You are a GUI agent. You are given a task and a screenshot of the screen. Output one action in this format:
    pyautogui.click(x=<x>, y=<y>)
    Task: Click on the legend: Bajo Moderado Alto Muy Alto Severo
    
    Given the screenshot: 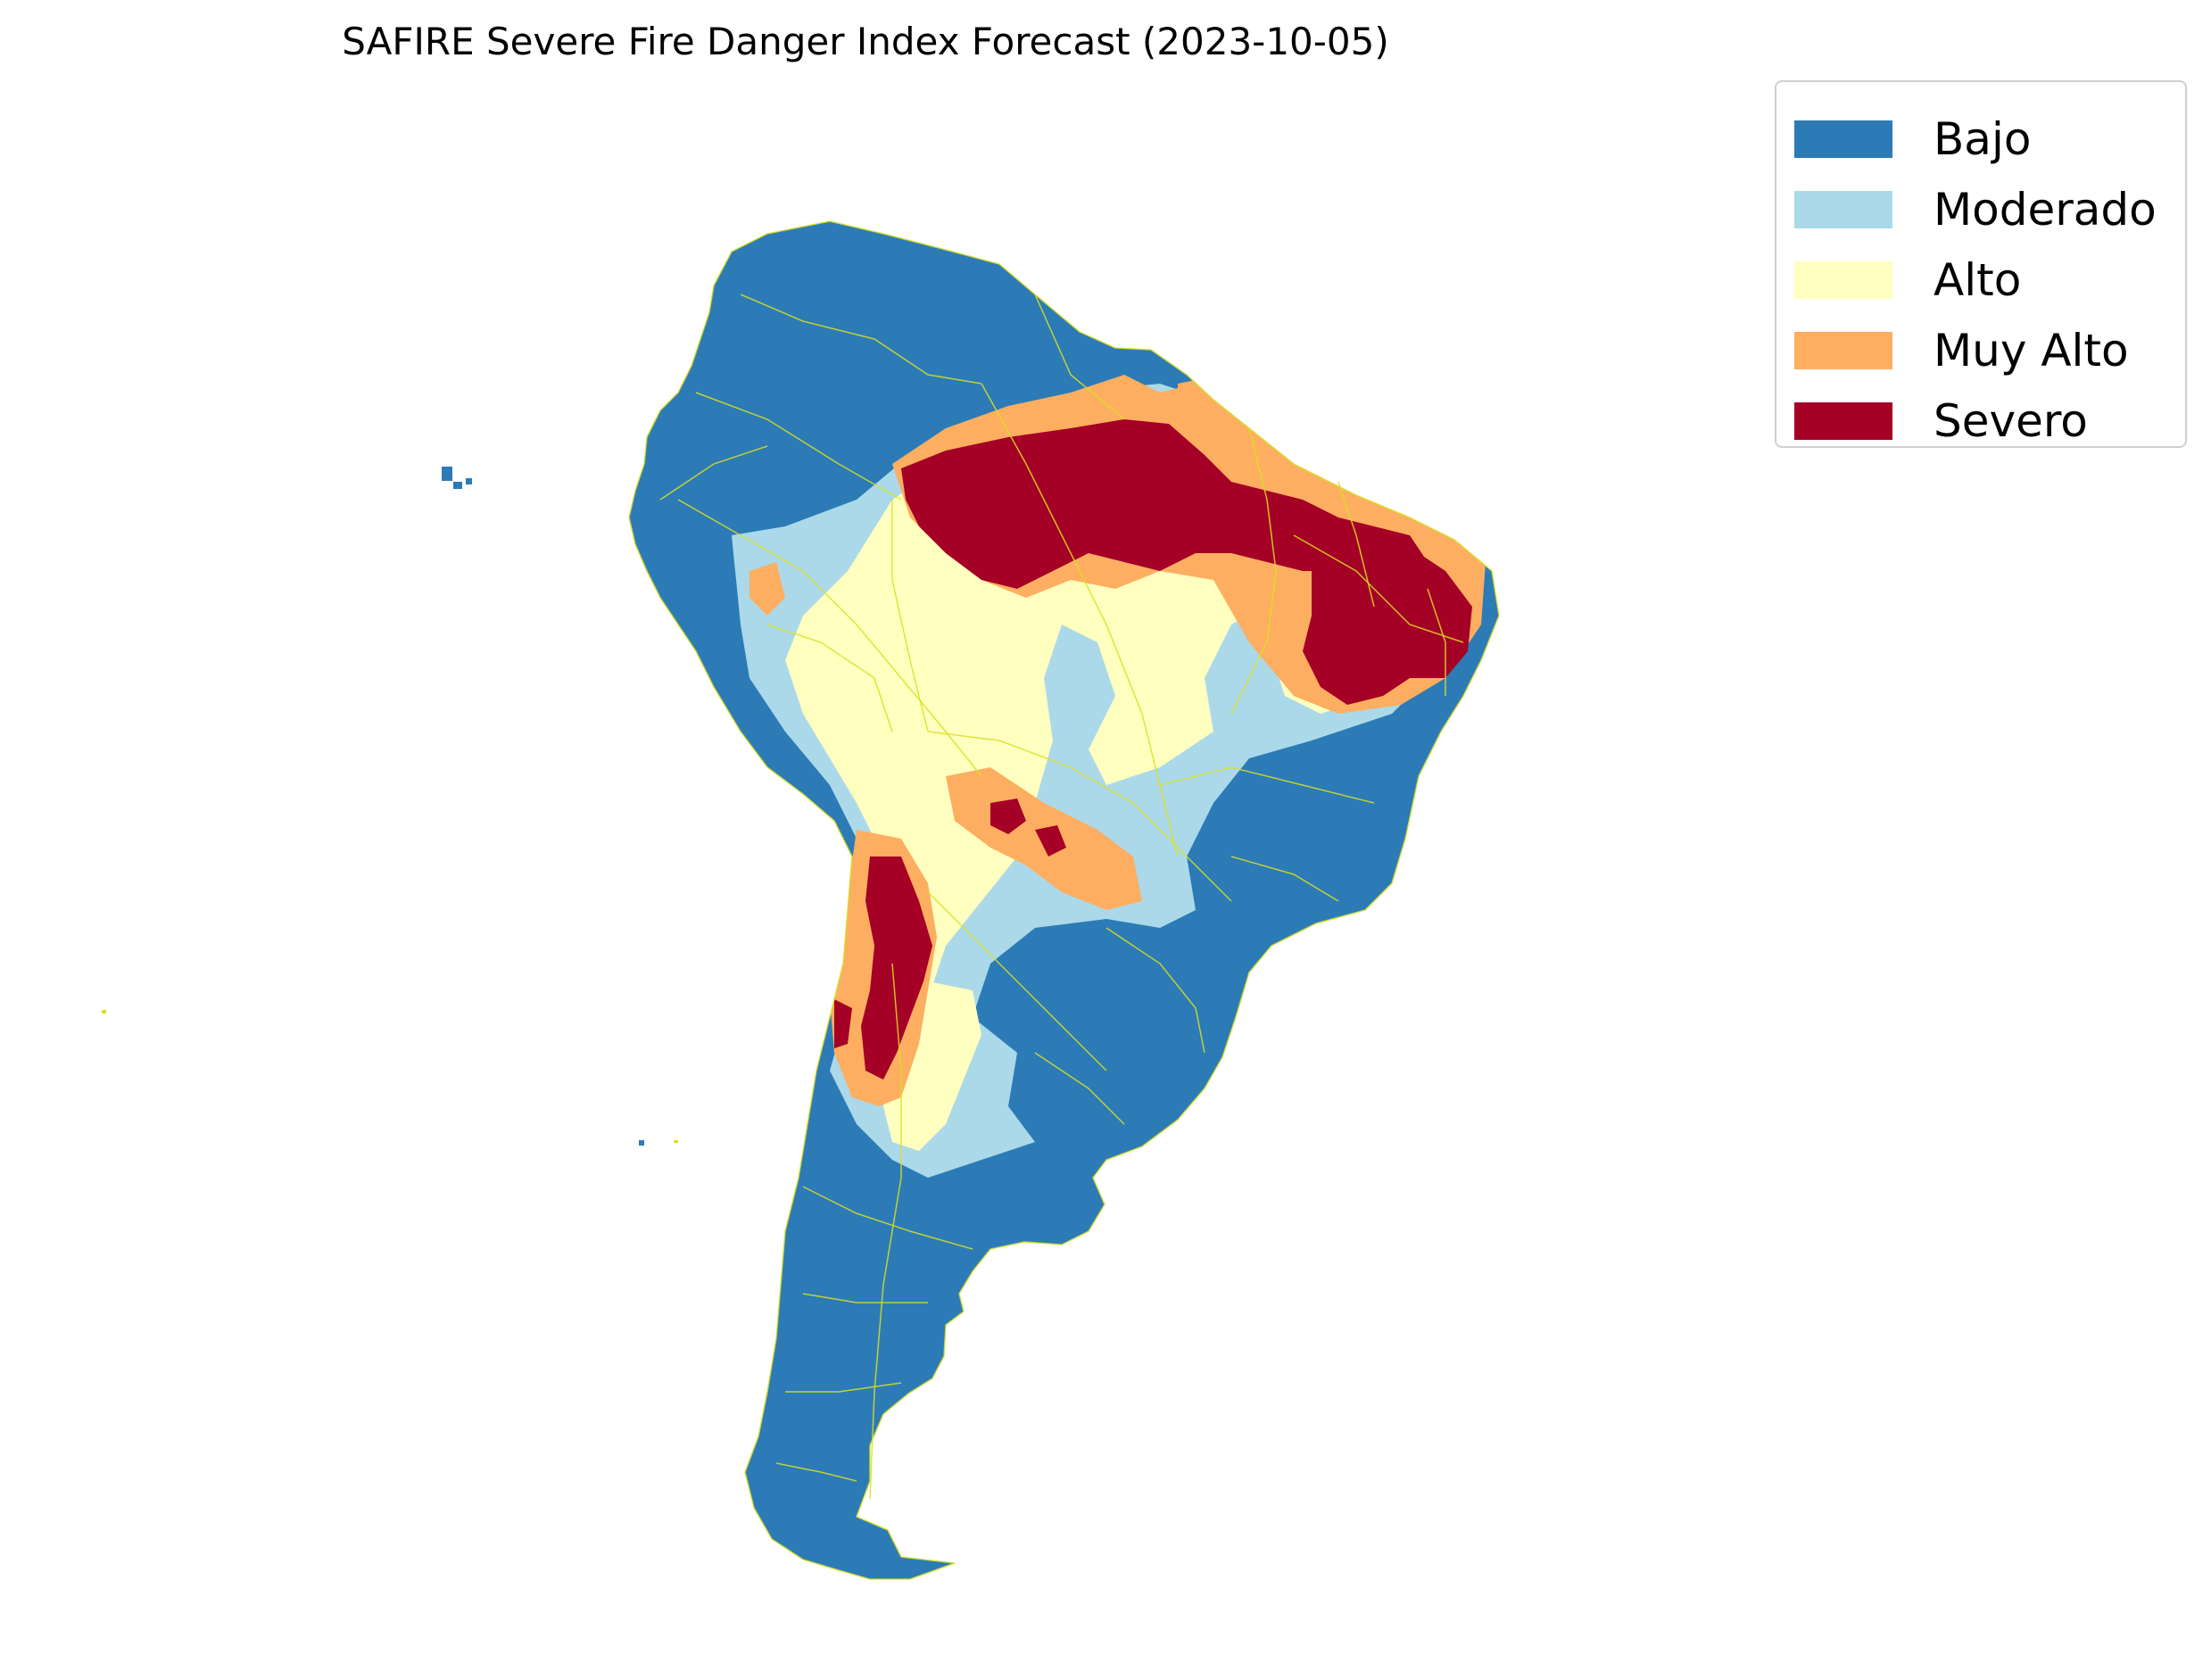 What is the action you would take?
    pyautogui.click(x=1981, y=264)
    